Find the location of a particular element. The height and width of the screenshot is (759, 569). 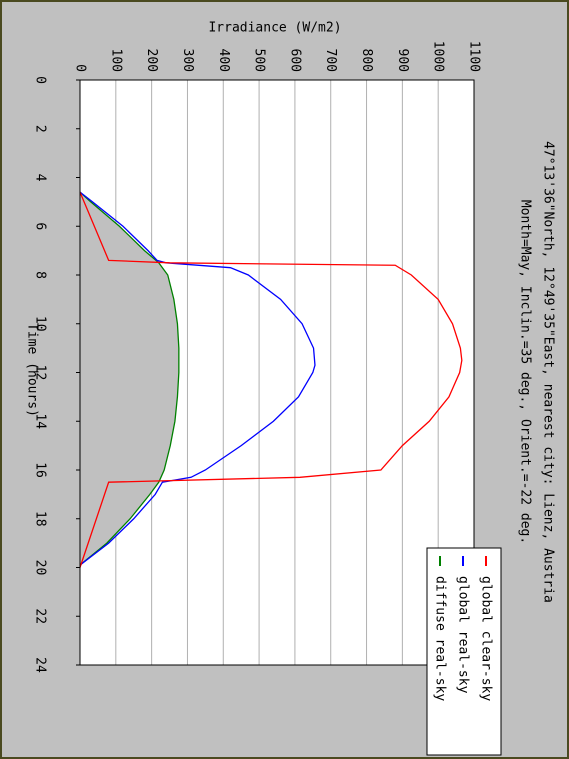

series-line is located at coordinates (129, 378).